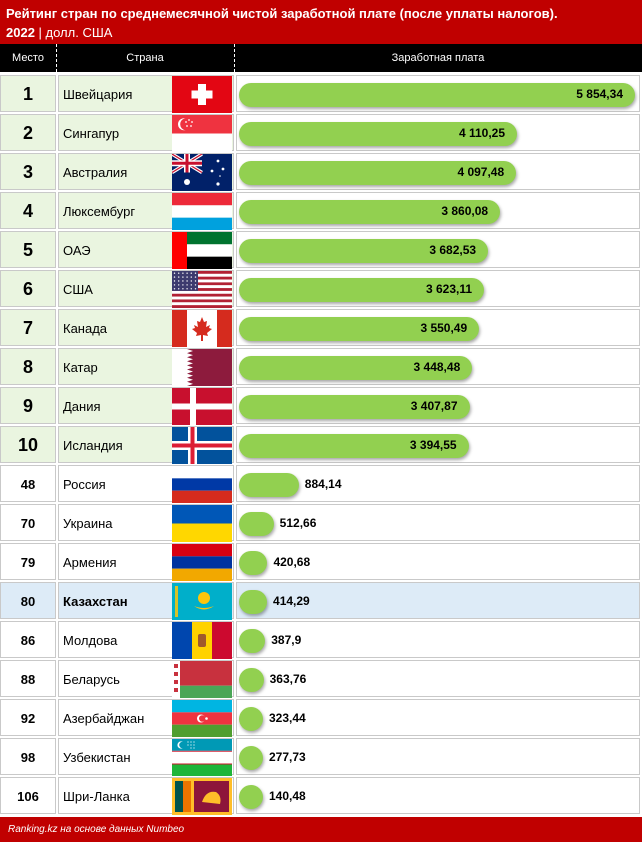 The width and height of the screenshot is (642, 842). What do you see at coordinates (438, 756) in the screenshot?
I see `salary-cell: 277,73` at bounding box center [438, 756].